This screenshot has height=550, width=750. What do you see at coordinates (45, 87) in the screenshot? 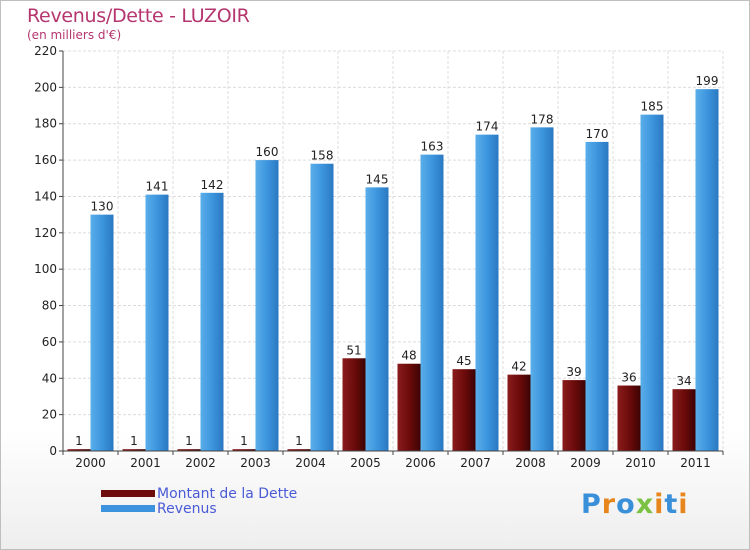
I see `y-tick-label: 200` at bounding box center [45, 87].